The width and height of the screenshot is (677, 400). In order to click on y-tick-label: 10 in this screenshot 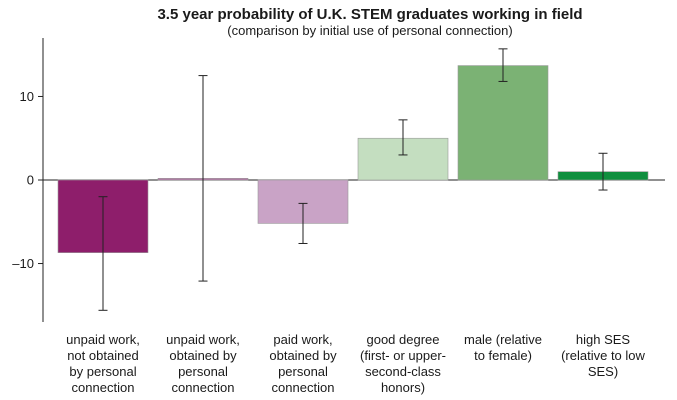, I will do `click(27, 96)`.